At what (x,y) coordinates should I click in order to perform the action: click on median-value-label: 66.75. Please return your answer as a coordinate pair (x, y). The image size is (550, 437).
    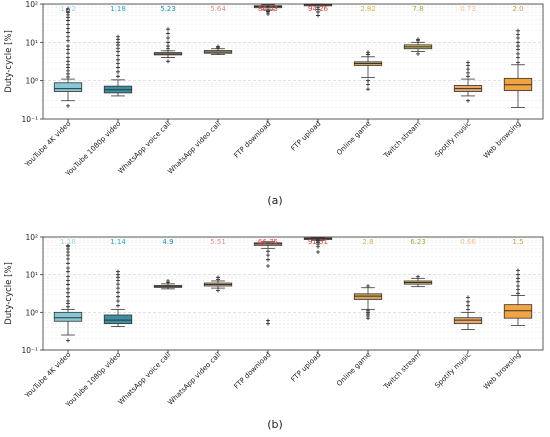
    Looking at the image, I should click on (268, 242).